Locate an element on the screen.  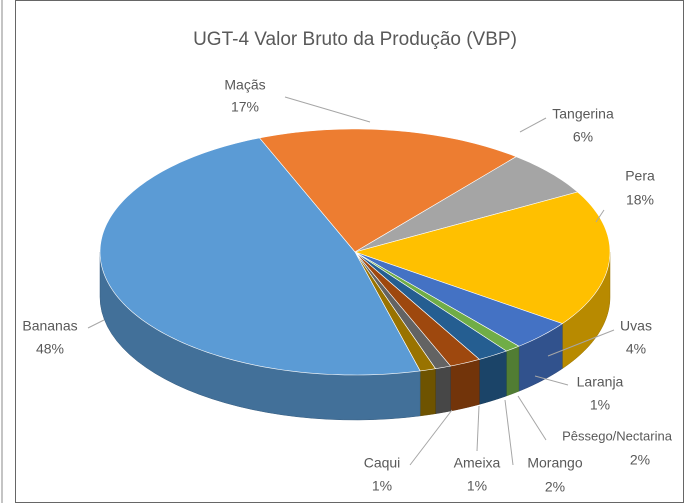
category-label: Maçãs is located at coordinates (244, 85).